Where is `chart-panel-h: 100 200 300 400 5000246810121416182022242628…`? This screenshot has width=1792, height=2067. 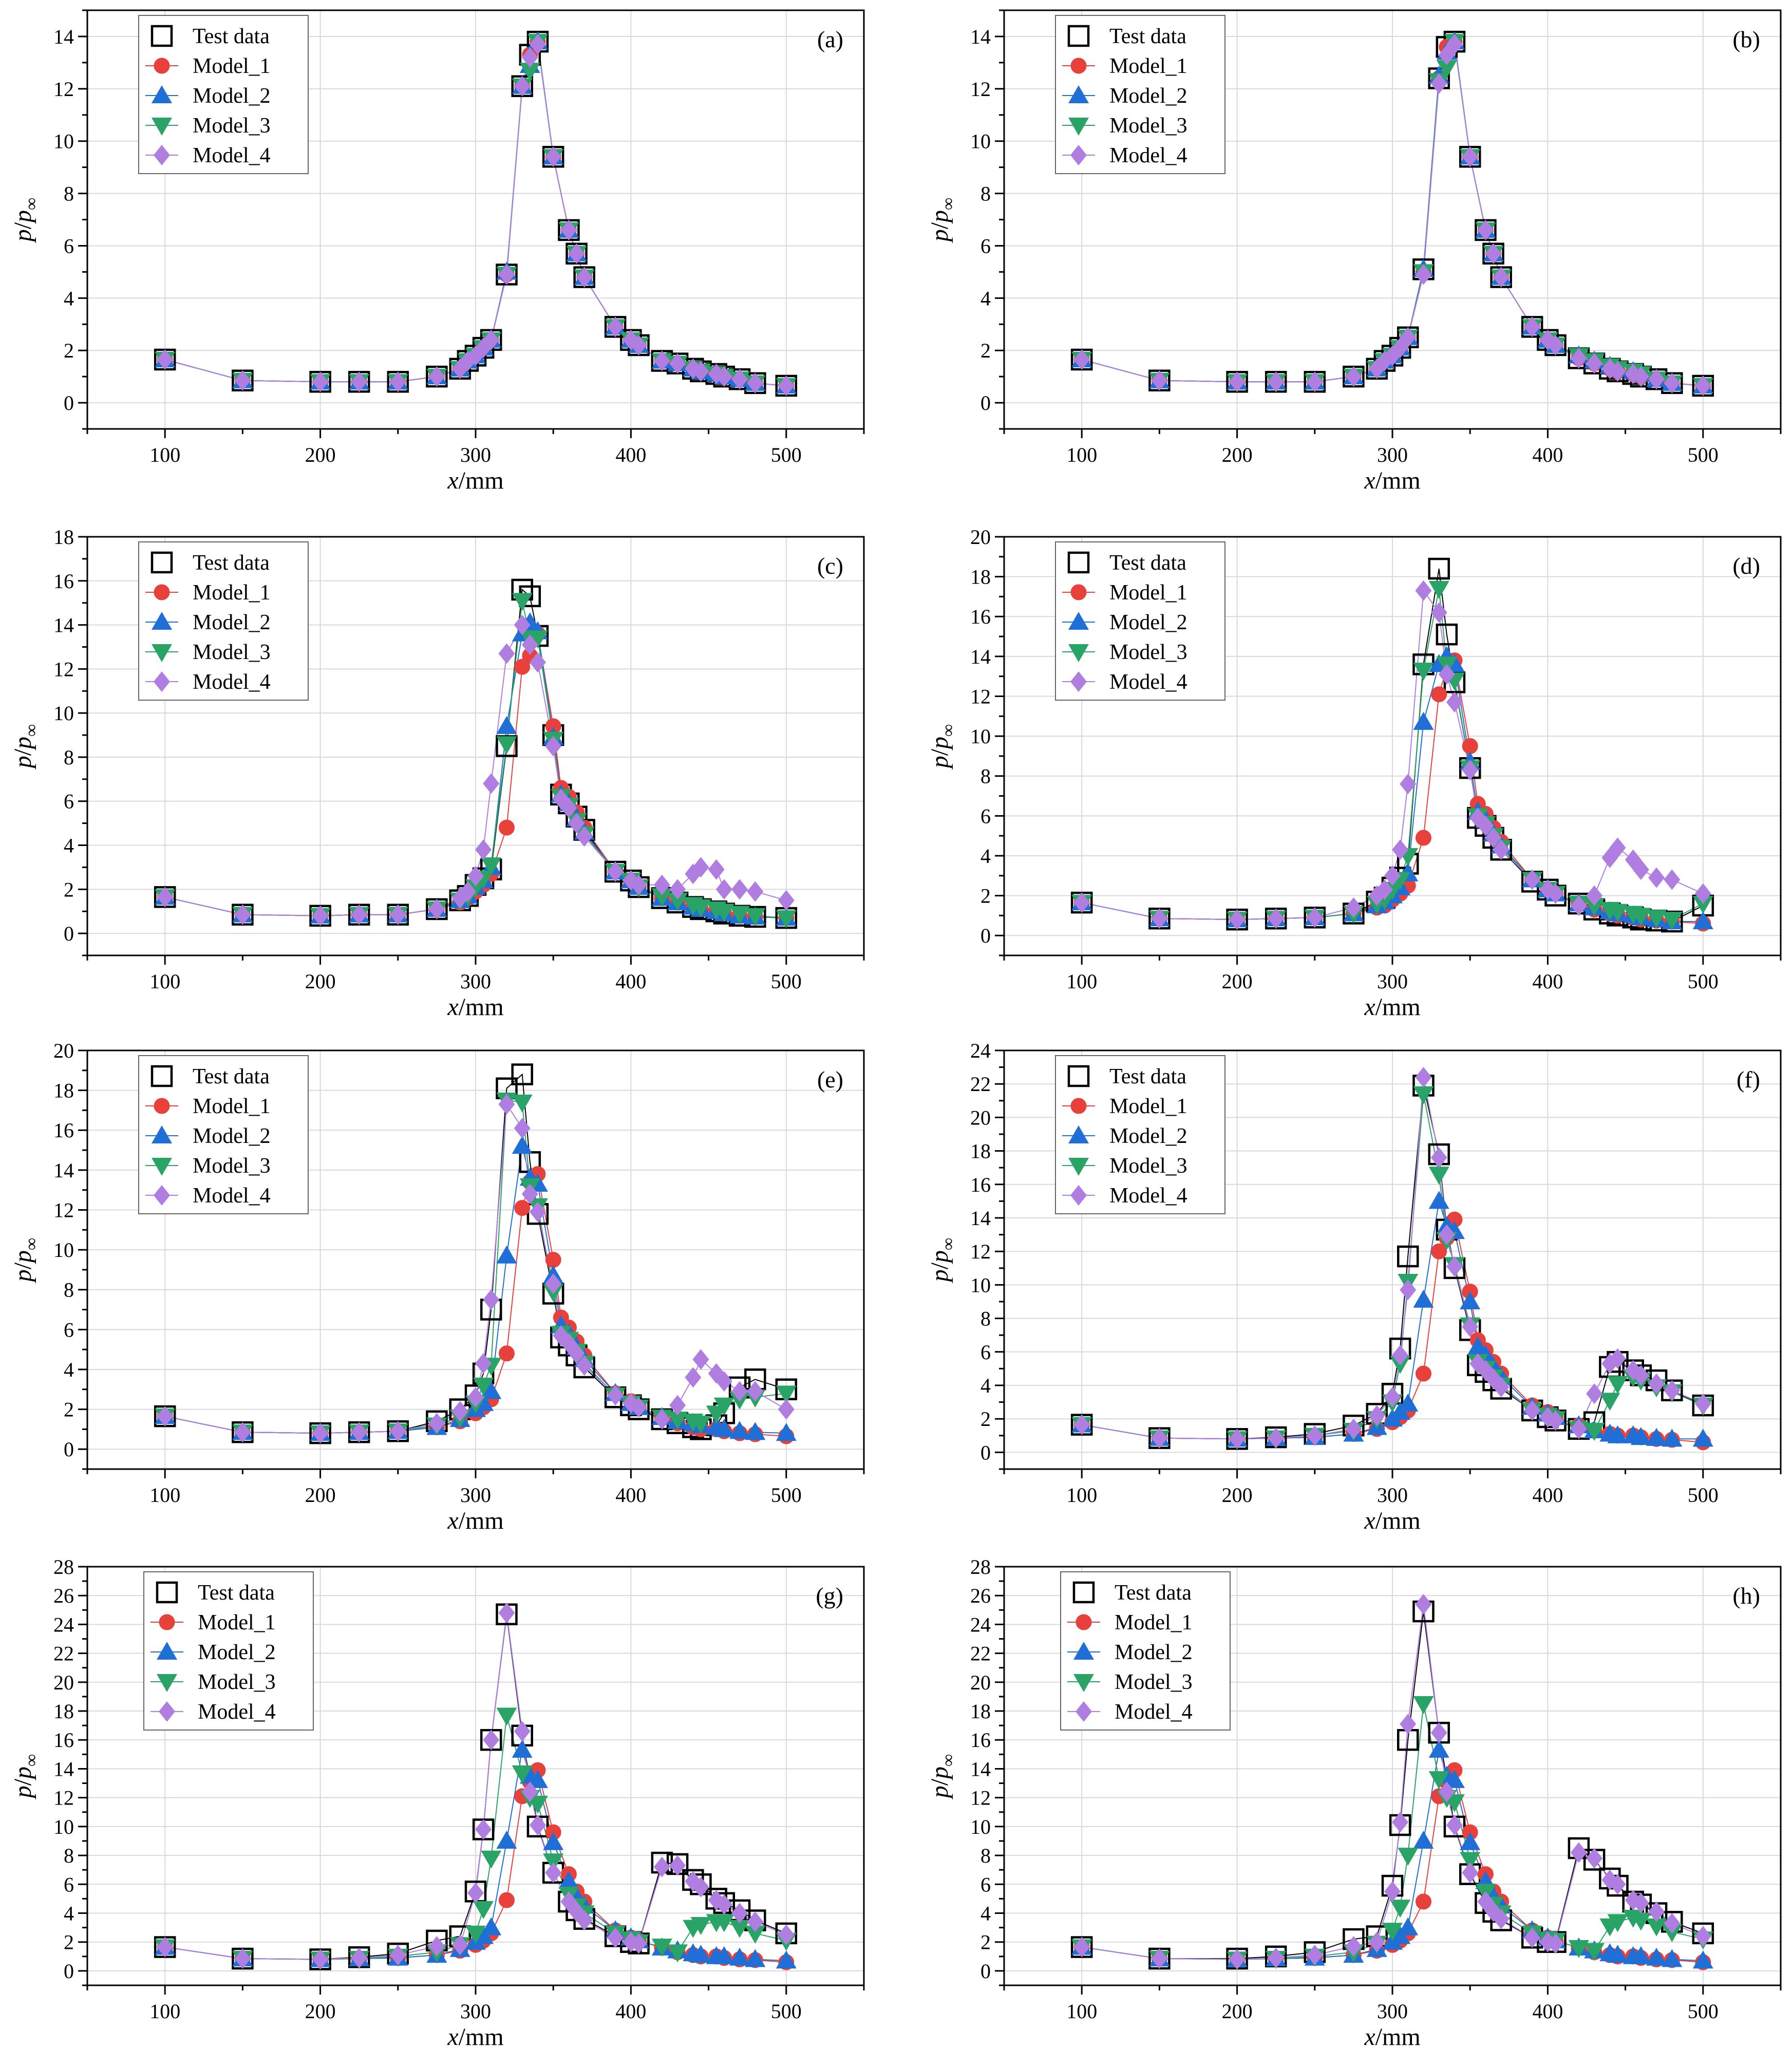 chart-panel-h: 100 200 300 400 5000246810121416182022242628… is located at coordinates (1354, 1803).